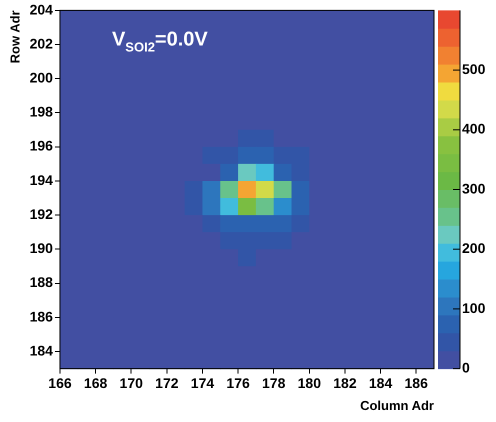 Image resolution: width=496 pixels, height=422 pixels. I want to click on y-tick-label: 186, so click(42, 316).